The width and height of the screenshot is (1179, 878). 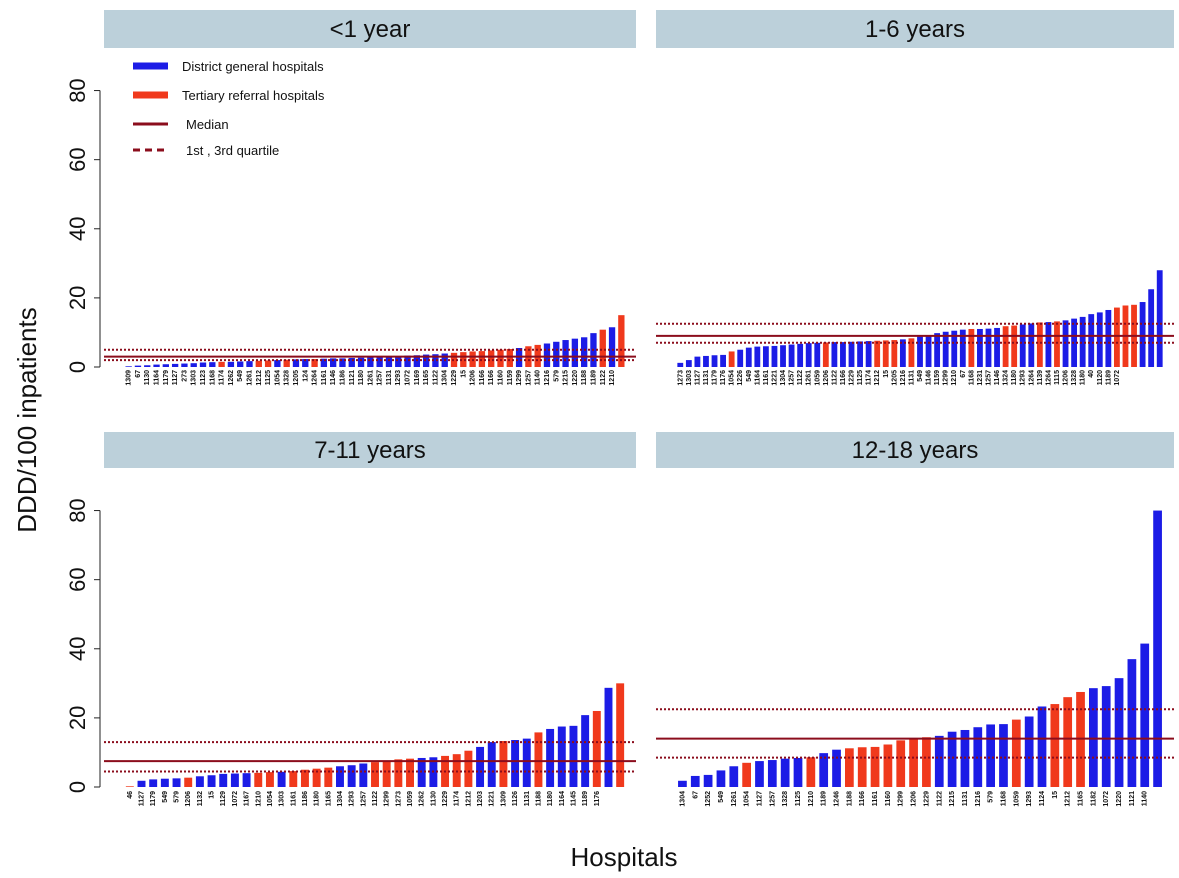 What do you see at coordinates (1117, 378) in the screenshot?
I see `x-tick-label: 1072` at bounding box center [1117, 378].